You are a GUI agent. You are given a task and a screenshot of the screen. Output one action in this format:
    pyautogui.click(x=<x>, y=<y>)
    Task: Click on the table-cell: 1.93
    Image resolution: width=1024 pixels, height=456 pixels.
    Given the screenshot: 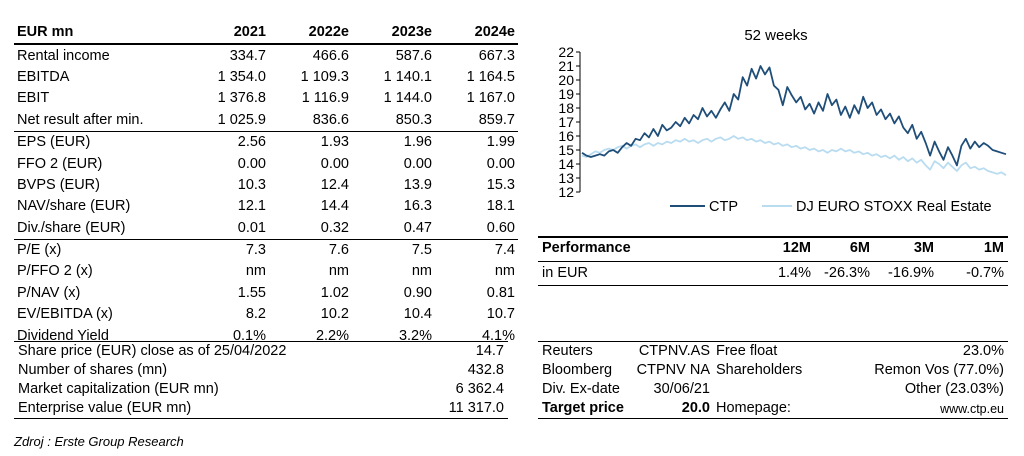 What is the action you would take?
    pyautogui.click(x=310, y=142)
    